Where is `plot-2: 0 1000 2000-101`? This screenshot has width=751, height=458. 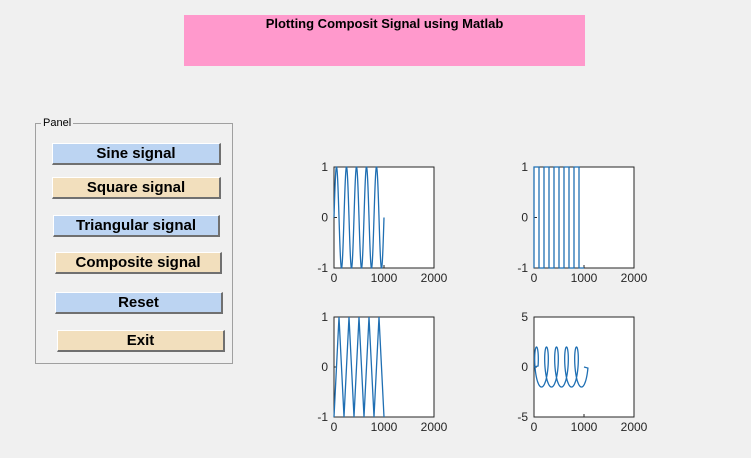 plot-2: 0 1000 2000-101 is located at coordinates (582, 222).